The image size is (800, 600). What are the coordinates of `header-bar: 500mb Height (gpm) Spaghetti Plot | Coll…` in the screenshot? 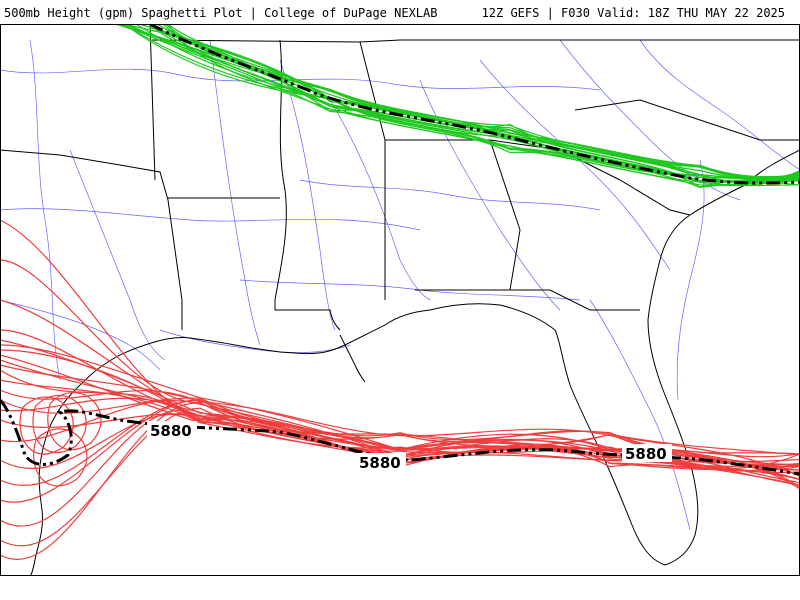 It's located at (400, 12).